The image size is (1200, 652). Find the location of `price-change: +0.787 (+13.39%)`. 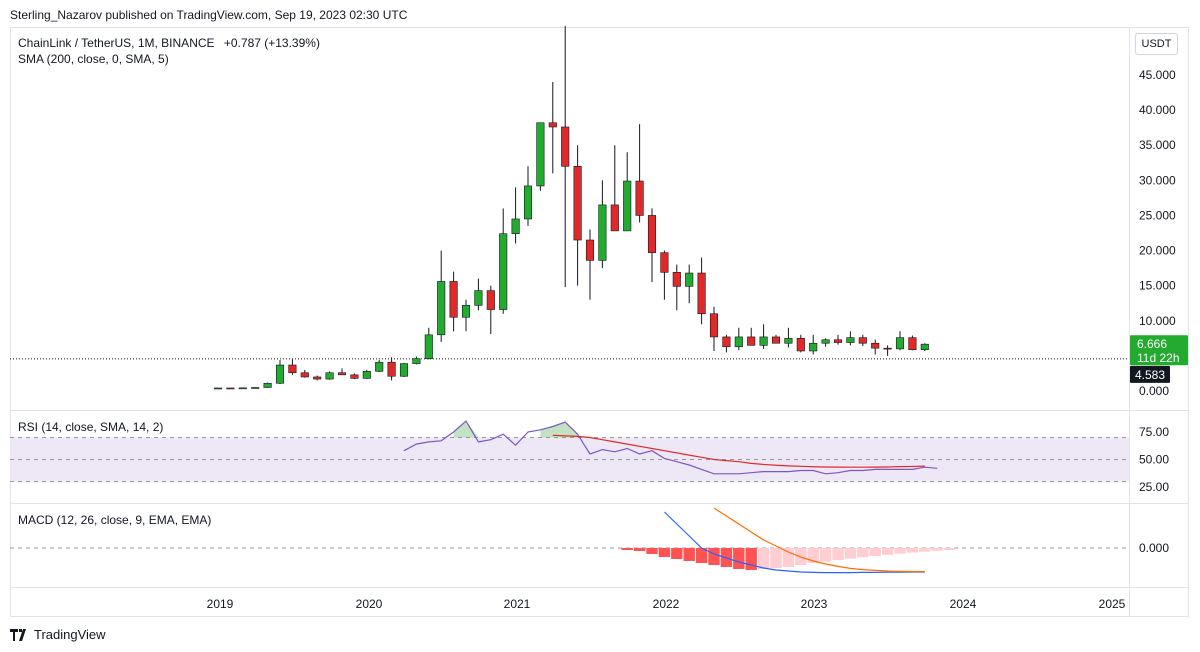

price-change: +0.787 (+13.39%) is located at coordinates (271, 43).